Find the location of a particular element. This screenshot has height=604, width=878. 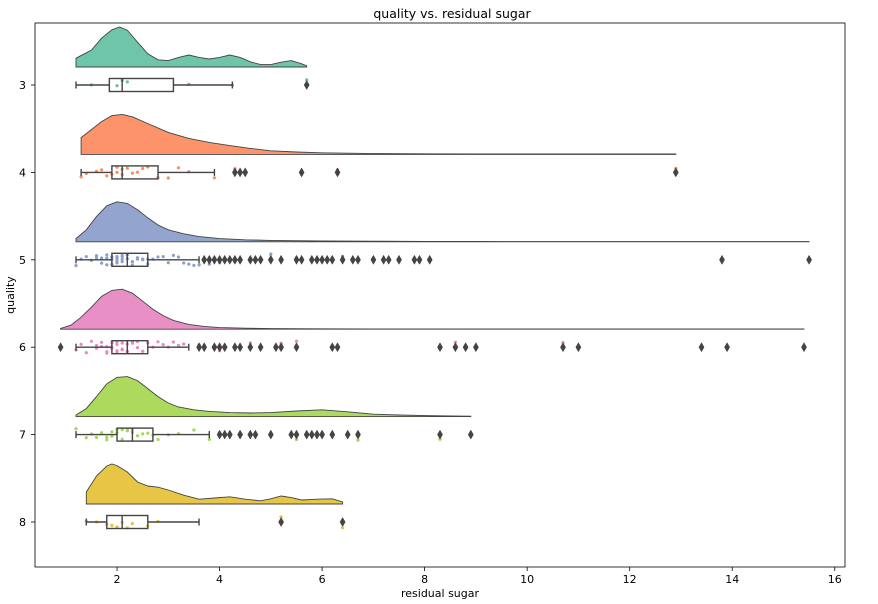

y-tick-label: 3 is located at coordinates (22, 85).